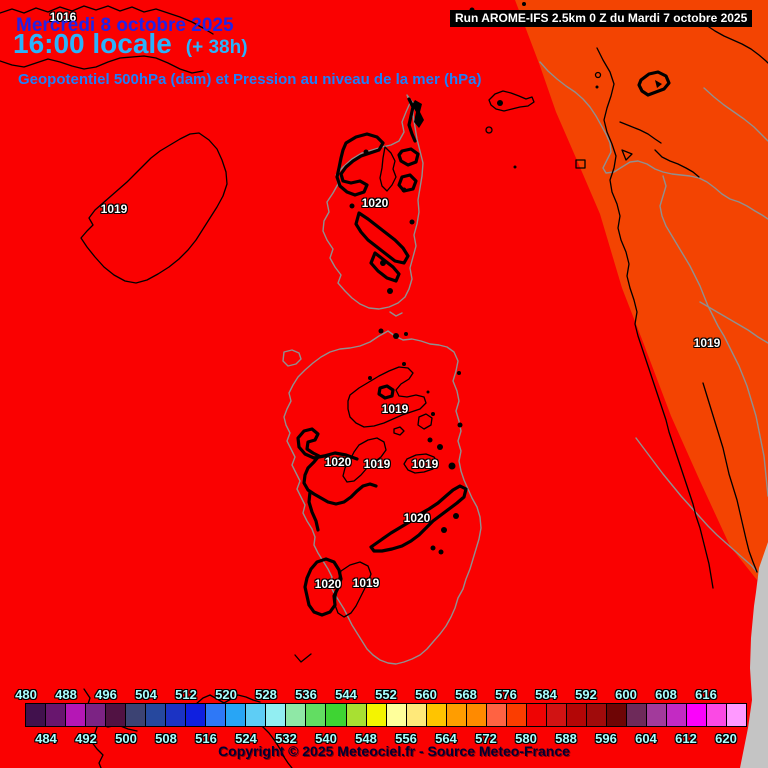 This screenshot has width=768, height=768. Describe the element at coordinates (425, 421) in the screenshot. I see `isobar-ring-ne-sardinia` at that location.